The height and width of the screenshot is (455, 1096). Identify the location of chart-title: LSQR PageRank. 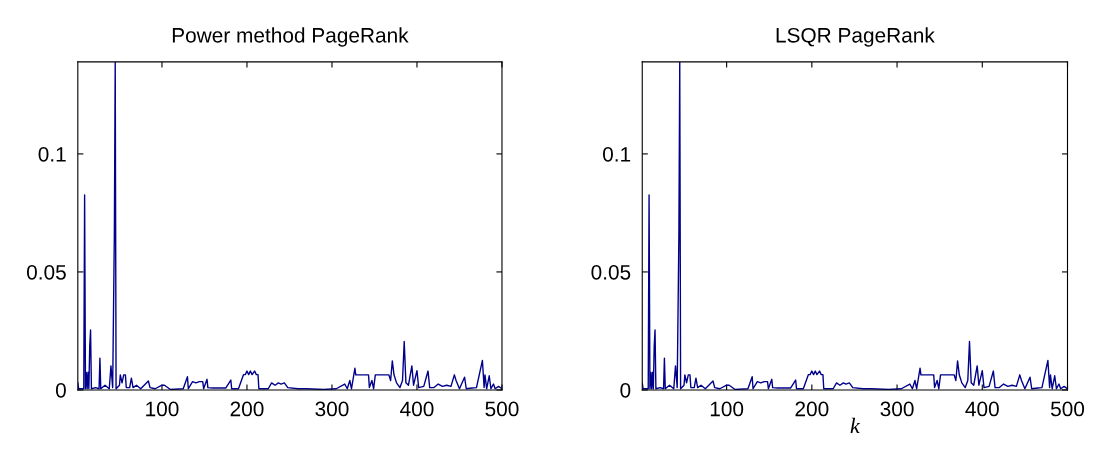
(855, 37).